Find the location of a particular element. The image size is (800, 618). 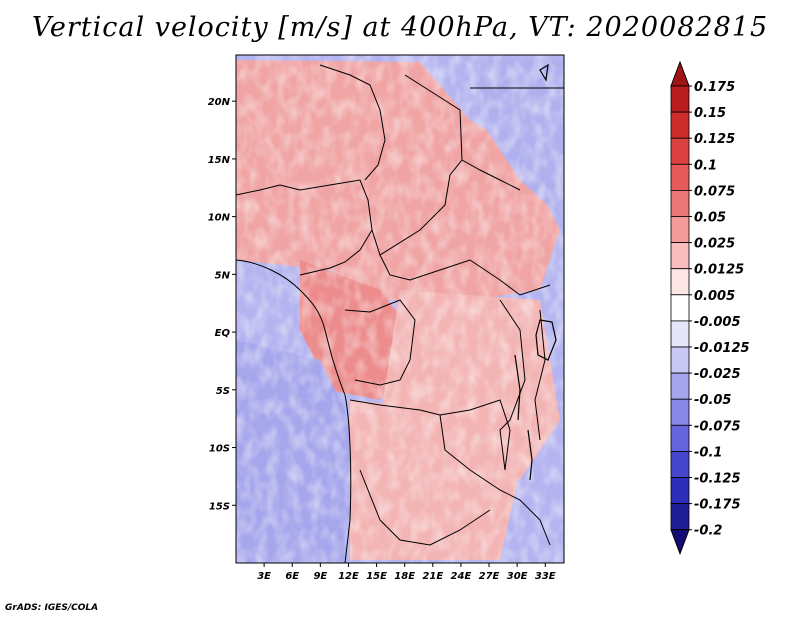

lon-tick-label: 33E is located at coordinates (545, 576).